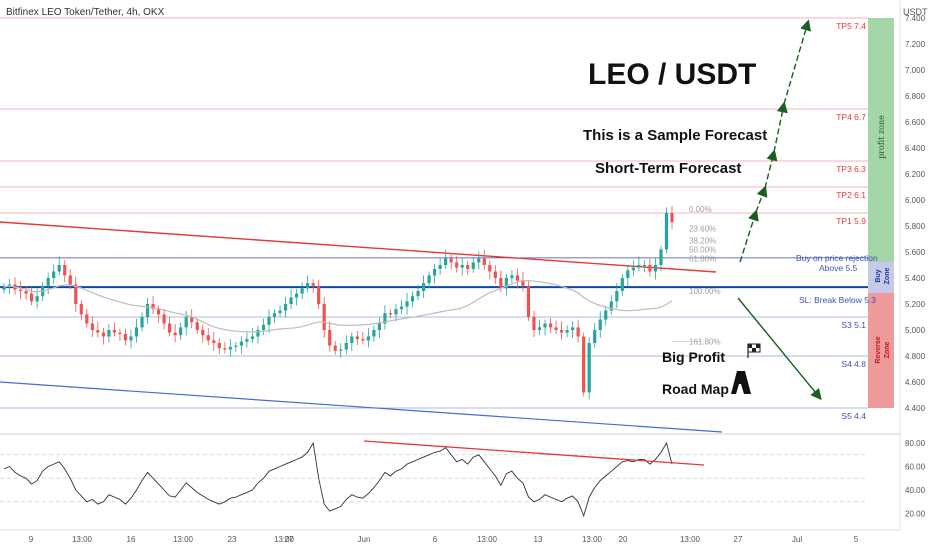 Image resolution: width=932 pixels, height=550 pixels. I want to click on rsi-line, so click(338, 479).